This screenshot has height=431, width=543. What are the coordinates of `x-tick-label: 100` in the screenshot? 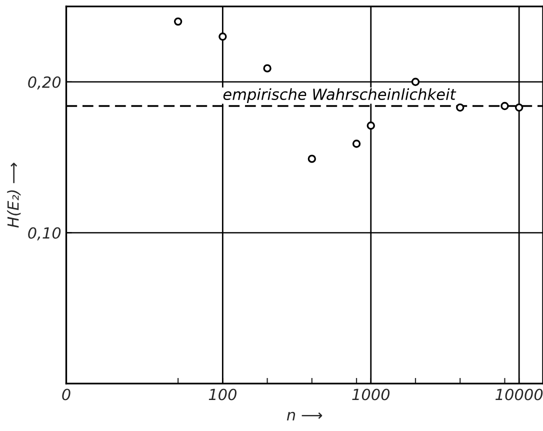 It's located at (222, 394).